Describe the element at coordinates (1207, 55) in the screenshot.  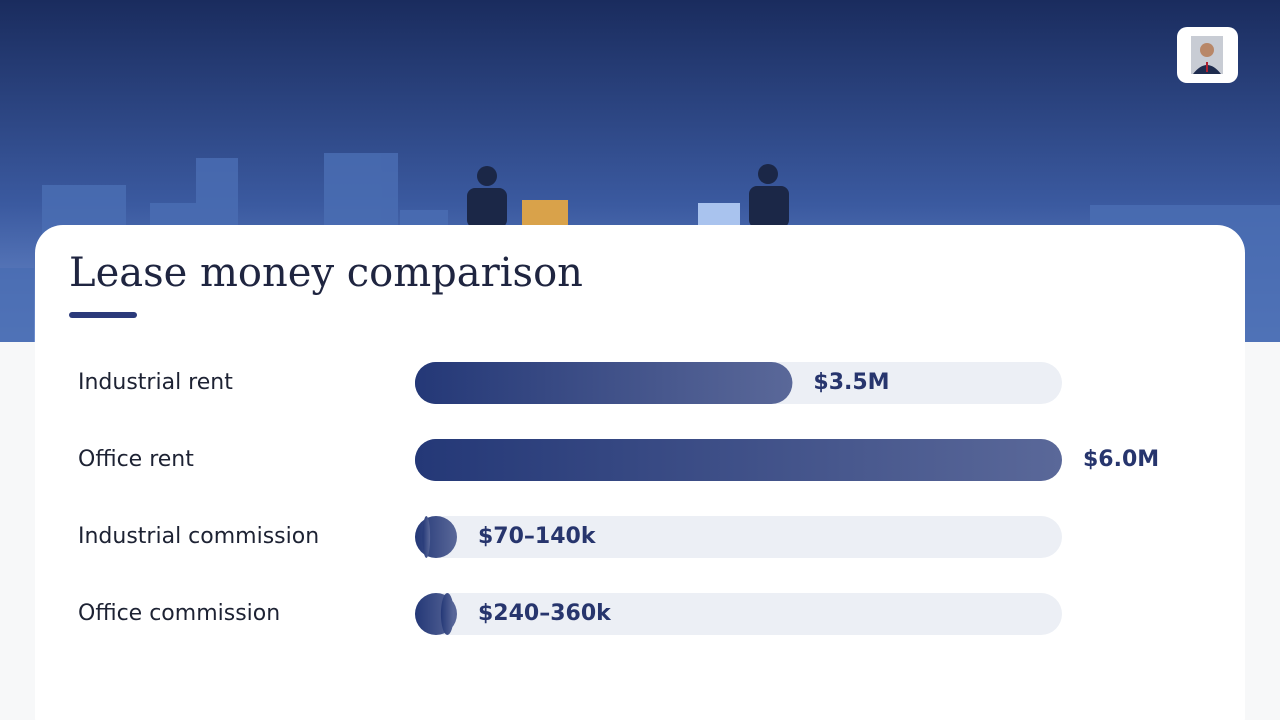
I see `avatar` at that location.